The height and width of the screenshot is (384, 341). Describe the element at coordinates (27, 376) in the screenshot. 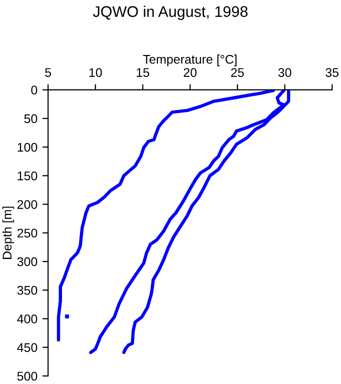

I see `y-tick-label: 500` at that location.